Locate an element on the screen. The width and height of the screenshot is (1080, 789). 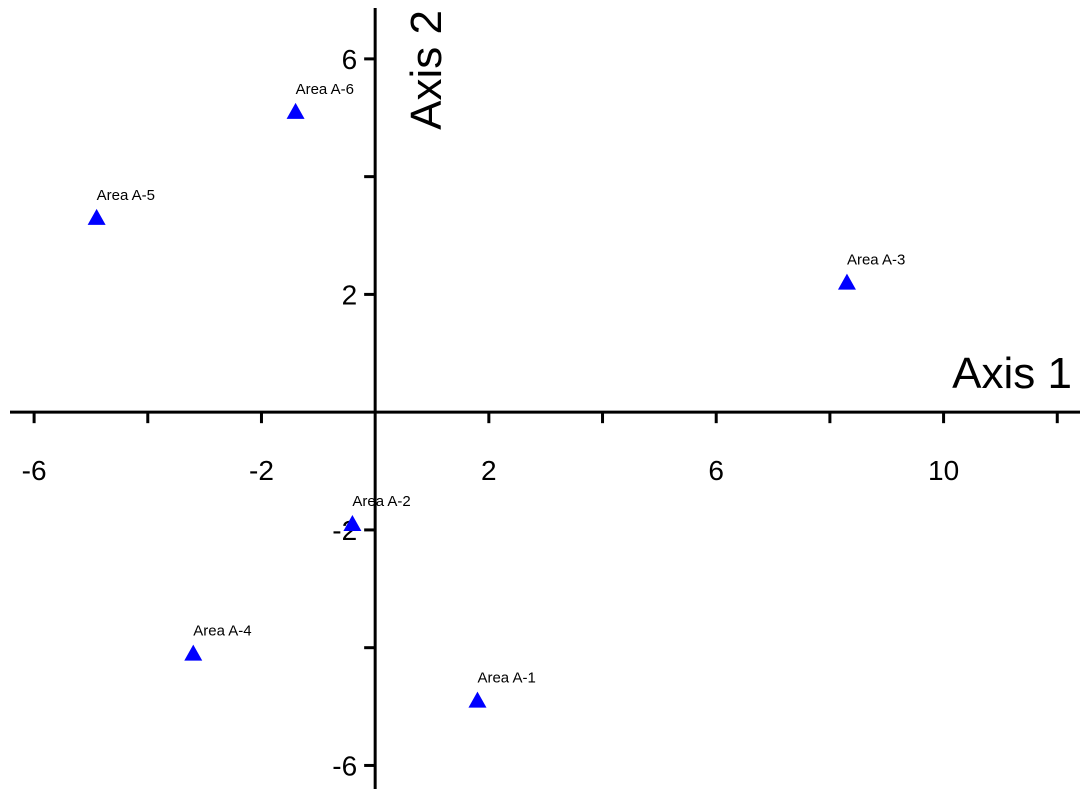
point-label: Area A-5 is located at coordinates (126, 195).